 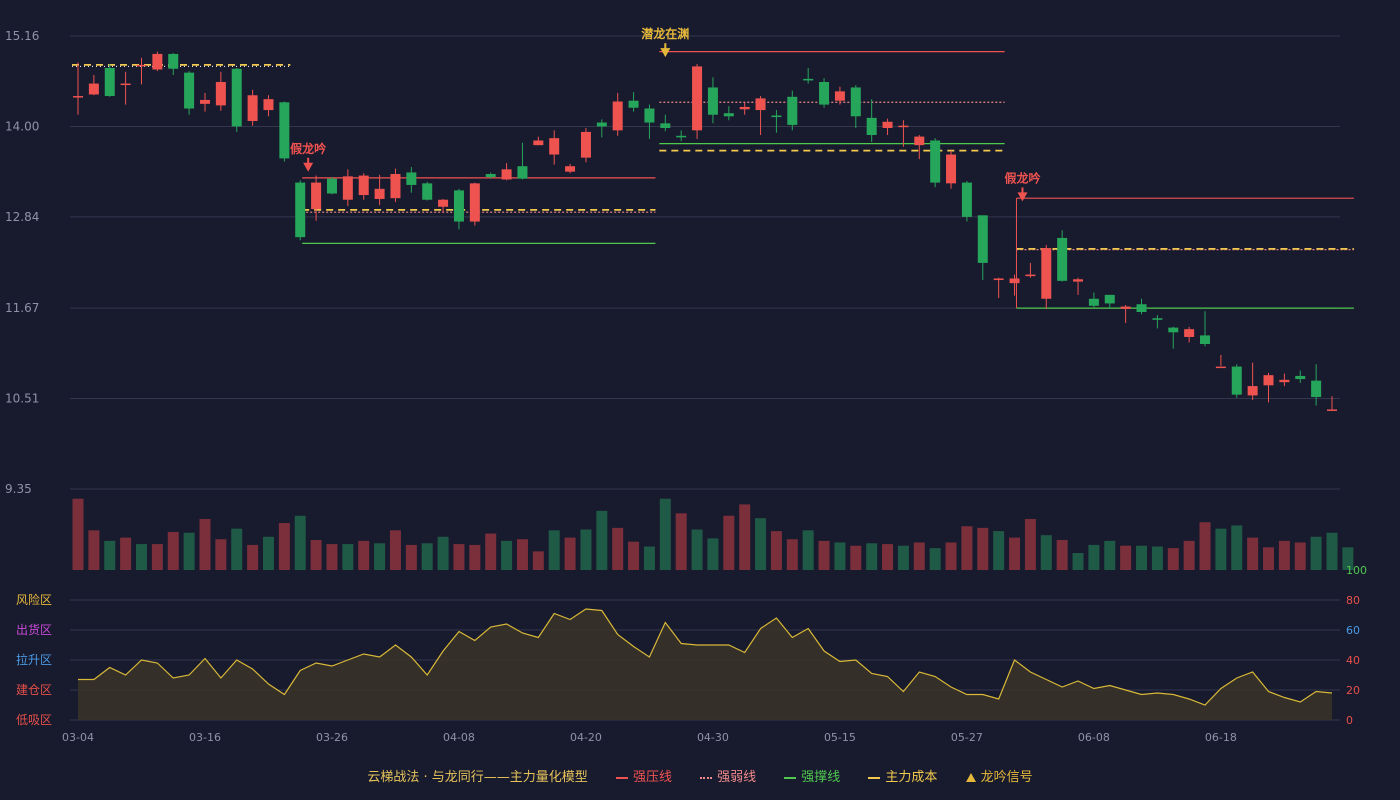 What do you see at coordinates (812, 775) in the screenshot?
I see `legend-support-line: 强撑线` at bounding box center [812, 775].